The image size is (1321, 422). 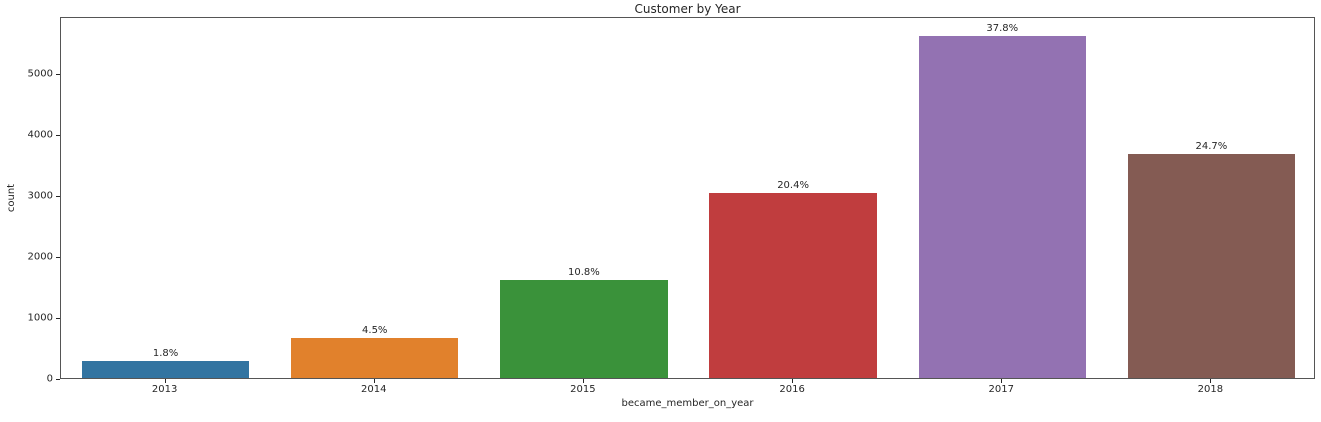 What do you see at coordinates (164, 389) in the screenshot?
I see `x-tick-label: 2013` at bounding box center [164, 389].